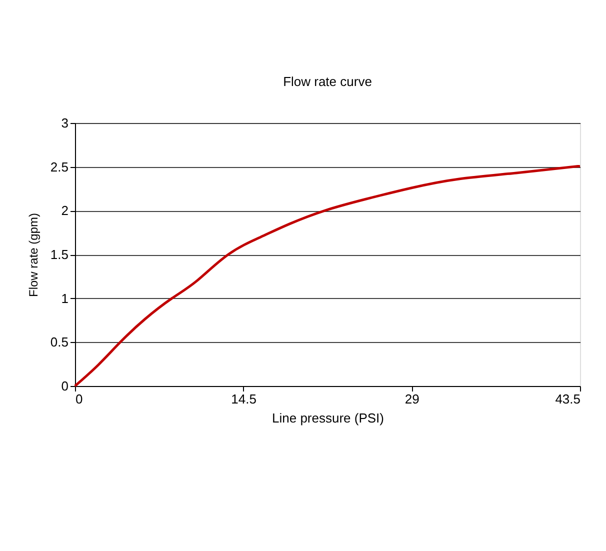  Describe the element at coordinates (64, 298) in the screenshot. I see `y-tick-label: 1` at that location.